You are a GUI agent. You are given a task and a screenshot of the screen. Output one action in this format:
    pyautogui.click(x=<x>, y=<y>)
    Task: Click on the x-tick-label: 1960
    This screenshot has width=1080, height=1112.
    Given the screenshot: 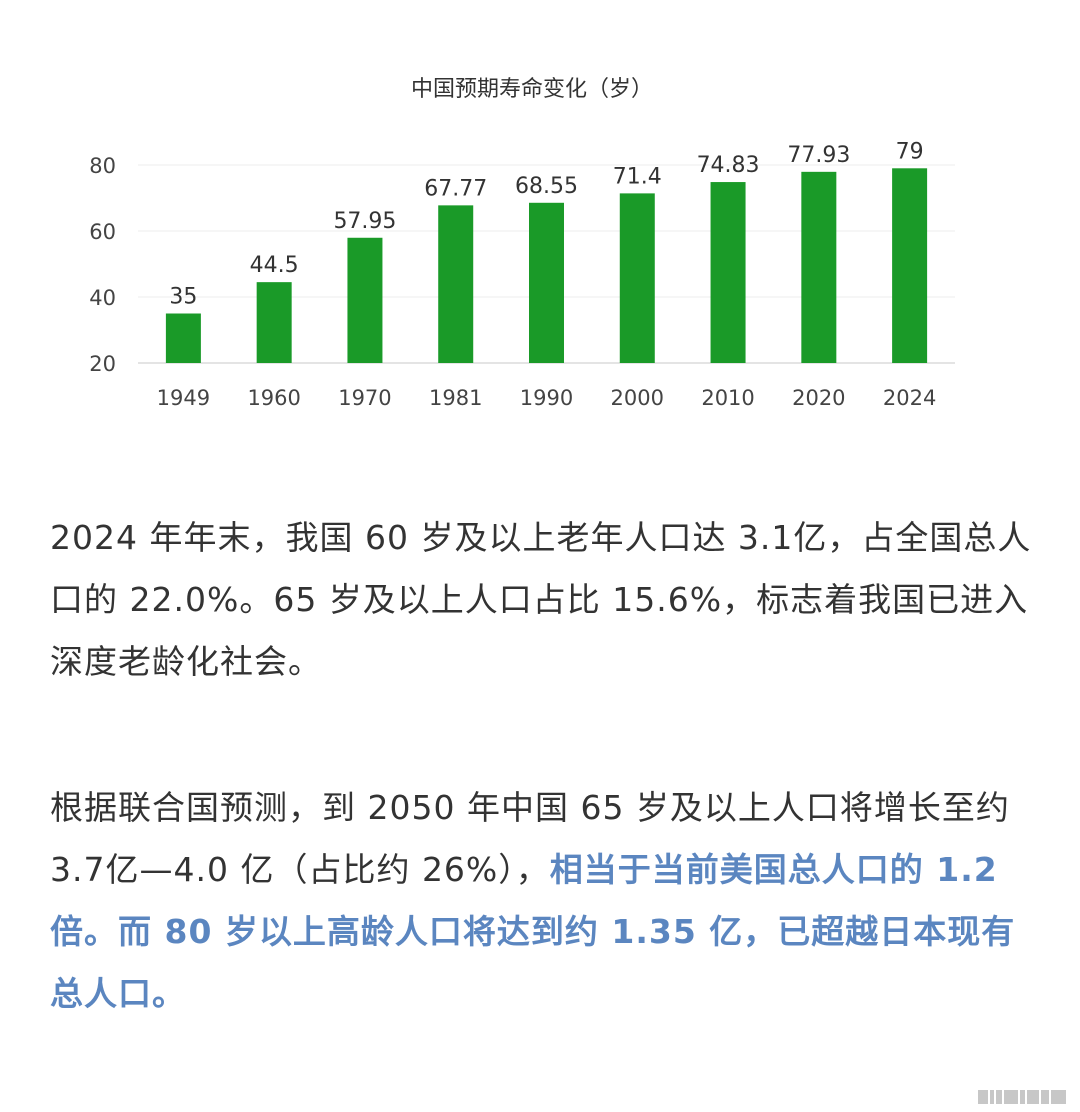 What is the action you would take?
    pyautogui.click(x=273, y=398)
    